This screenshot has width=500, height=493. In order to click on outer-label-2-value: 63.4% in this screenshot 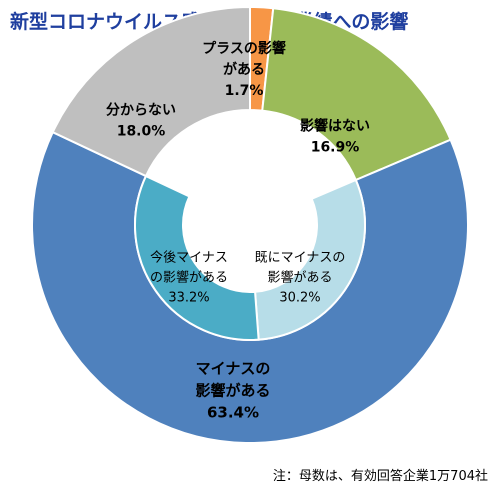, I will do `click(233, 412)`.